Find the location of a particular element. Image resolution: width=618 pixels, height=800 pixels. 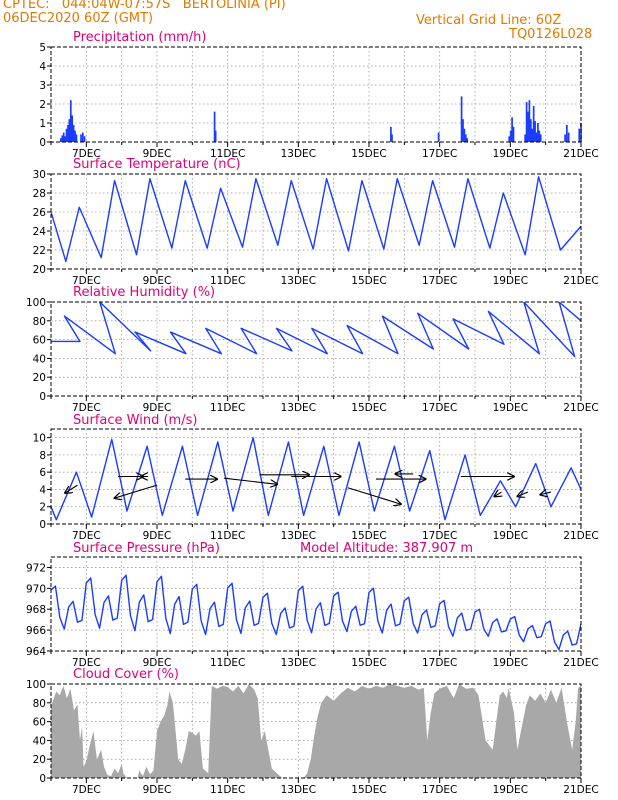

y-tick-label: 22 is located at coordinates (39, 251).